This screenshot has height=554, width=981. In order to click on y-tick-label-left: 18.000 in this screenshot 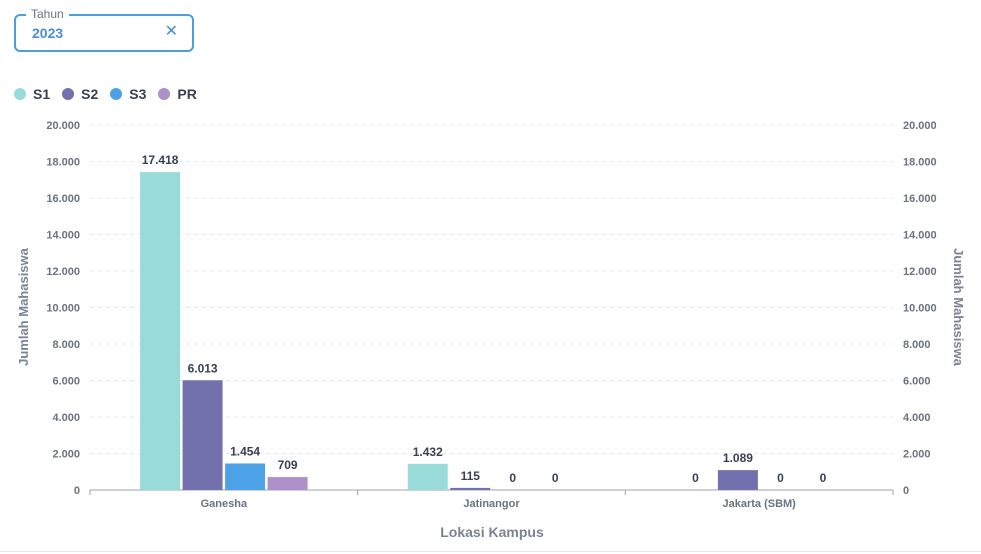, I will do `click(63, 163)`.